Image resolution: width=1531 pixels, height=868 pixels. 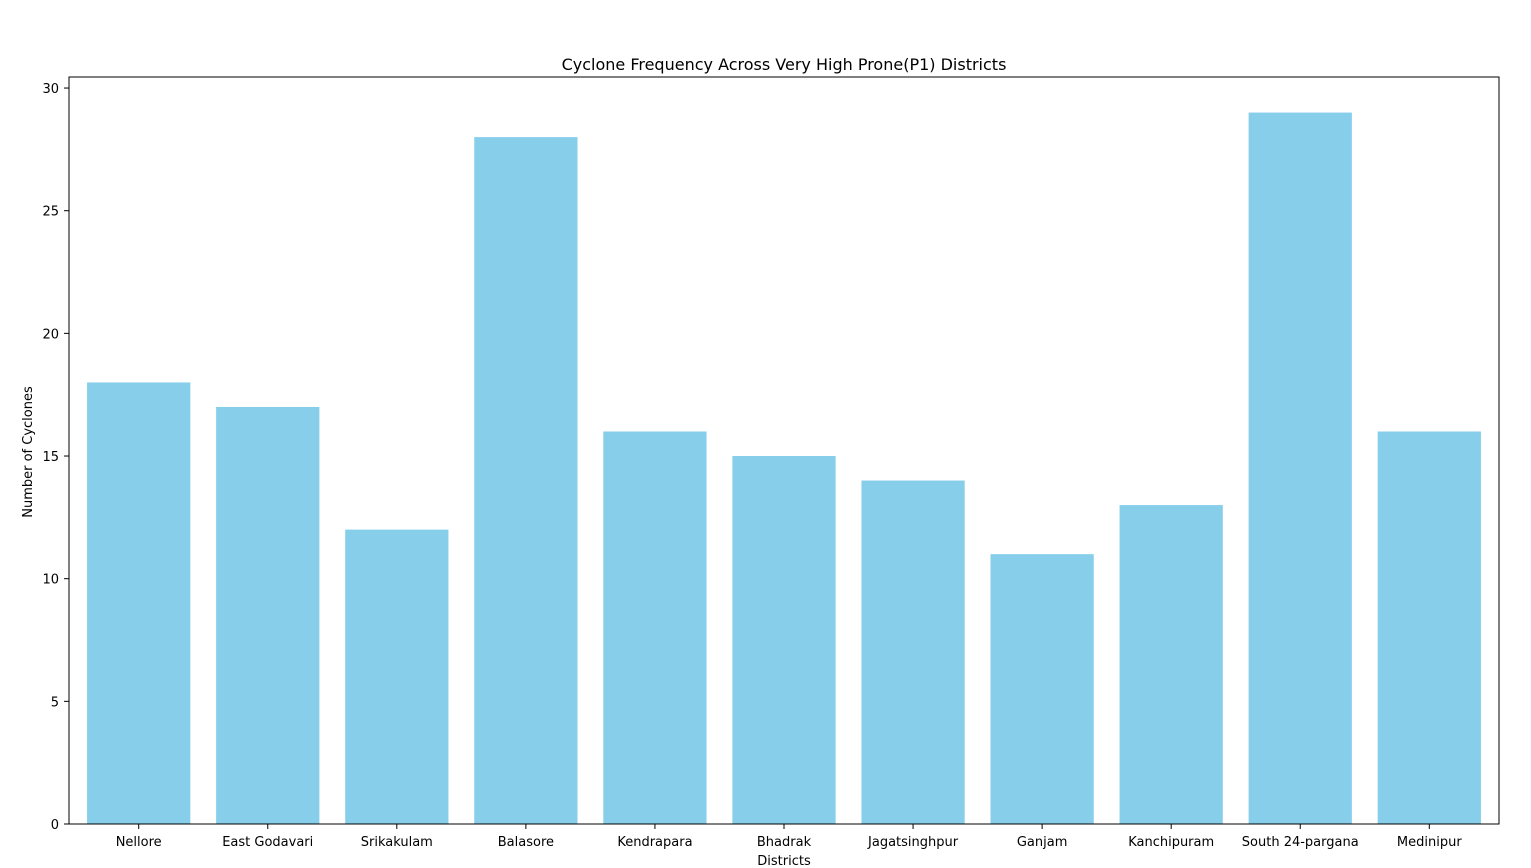 I want to click on bar-kendrapara, so click(x=655, y=627).